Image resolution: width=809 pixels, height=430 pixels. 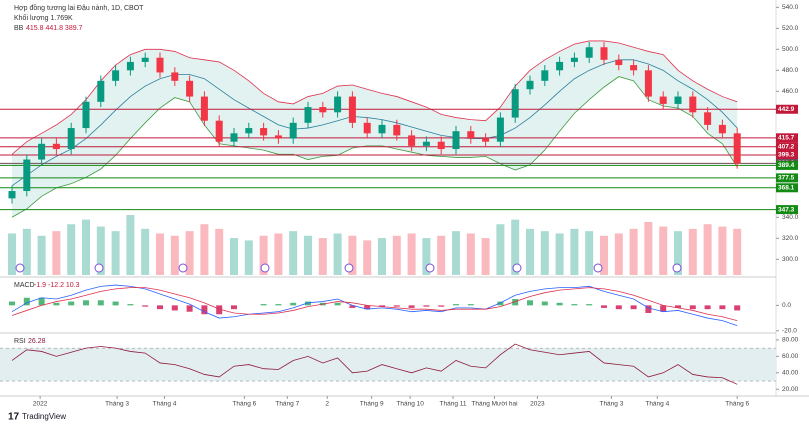 What do you see at coordinates (789, 330) in the screenshot?
I see `y-tick-label: -20.0` at bounding box center [789, 330].